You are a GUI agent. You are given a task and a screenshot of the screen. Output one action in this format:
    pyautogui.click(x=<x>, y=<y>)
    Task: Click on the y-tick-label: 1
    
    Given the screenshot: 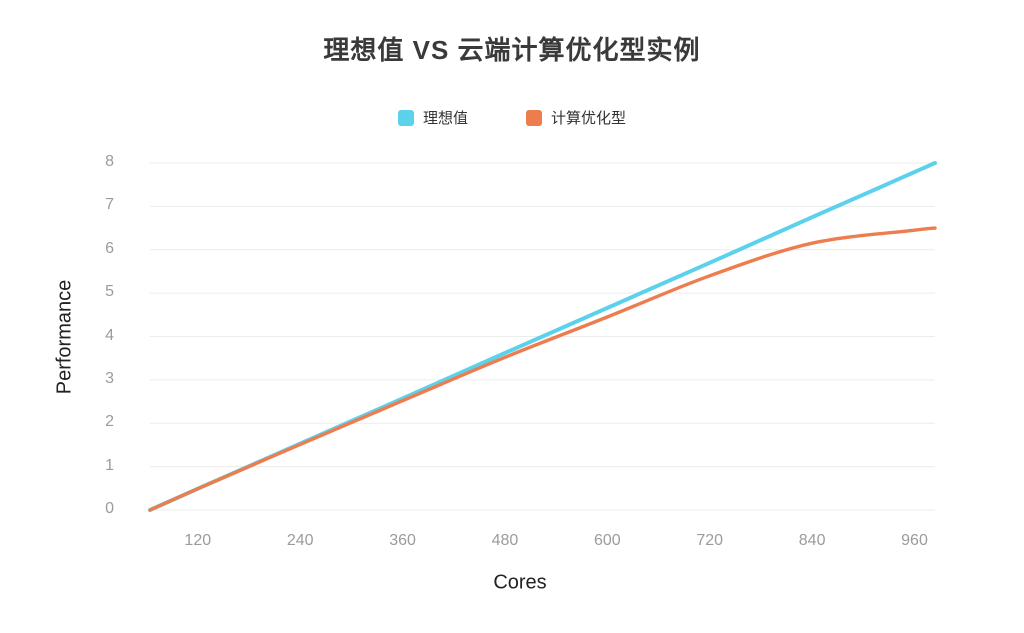 What is the action you would take?
    pyautogui.click(x=109, y=465)
    